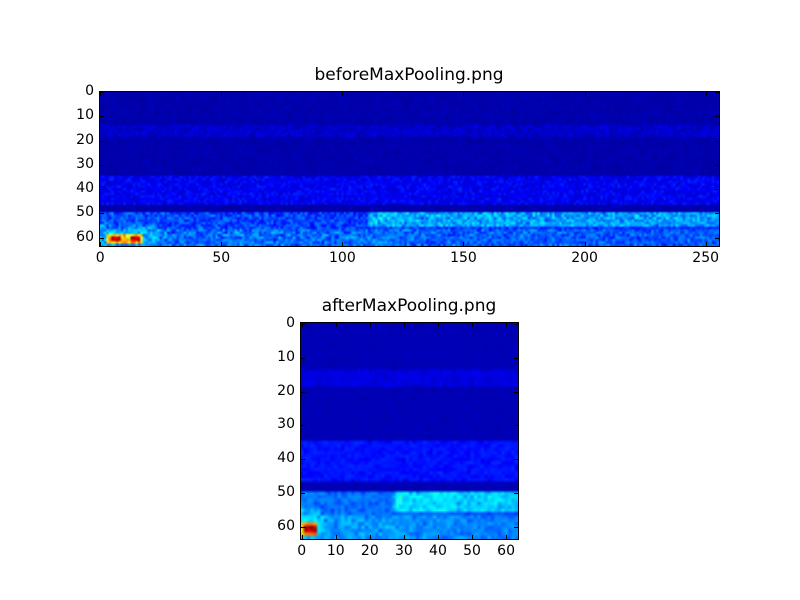 Image resolution: width=800 pixels, height=600 pixels. I want to click on chart-title: afterMaxPooling.png, so click(409, 306).